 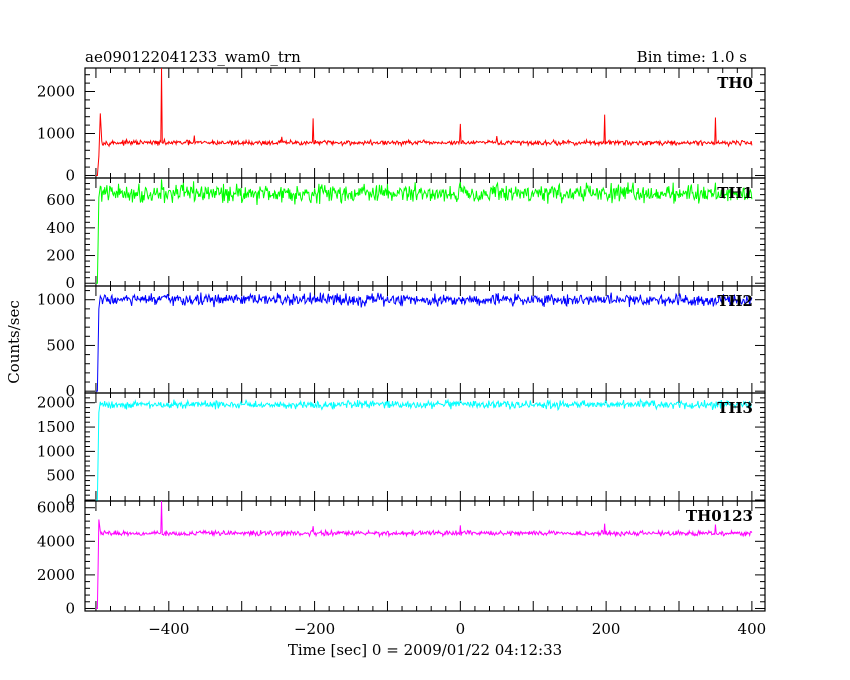 What do you see at coordinates (424, 231) in the screenshot?
I see `series-line-th1` at bounding box center [424, 231].